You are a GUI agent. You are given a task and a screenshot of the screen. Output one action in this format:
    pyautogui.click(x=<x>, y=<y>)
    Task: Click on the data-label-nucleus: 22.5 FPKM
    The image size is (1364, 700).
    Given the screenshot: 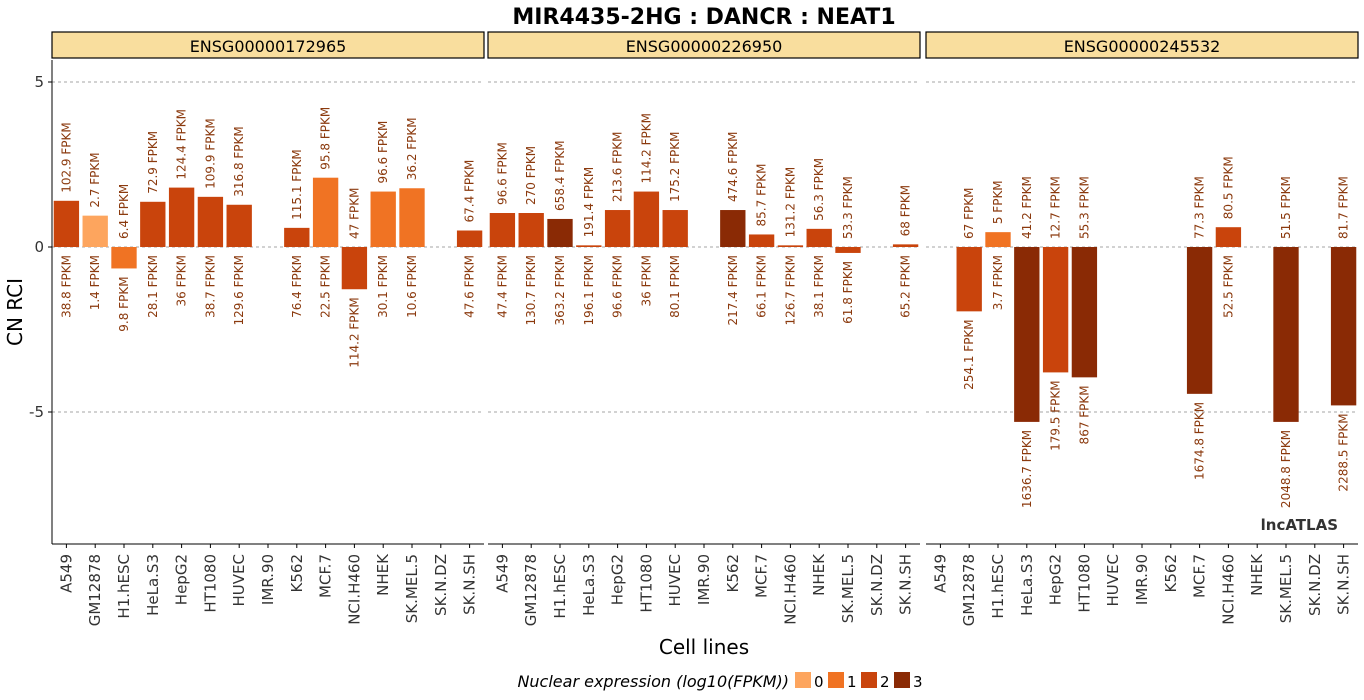 What is the action you would take?
    pyautogui.click(x=326, y=286)
    